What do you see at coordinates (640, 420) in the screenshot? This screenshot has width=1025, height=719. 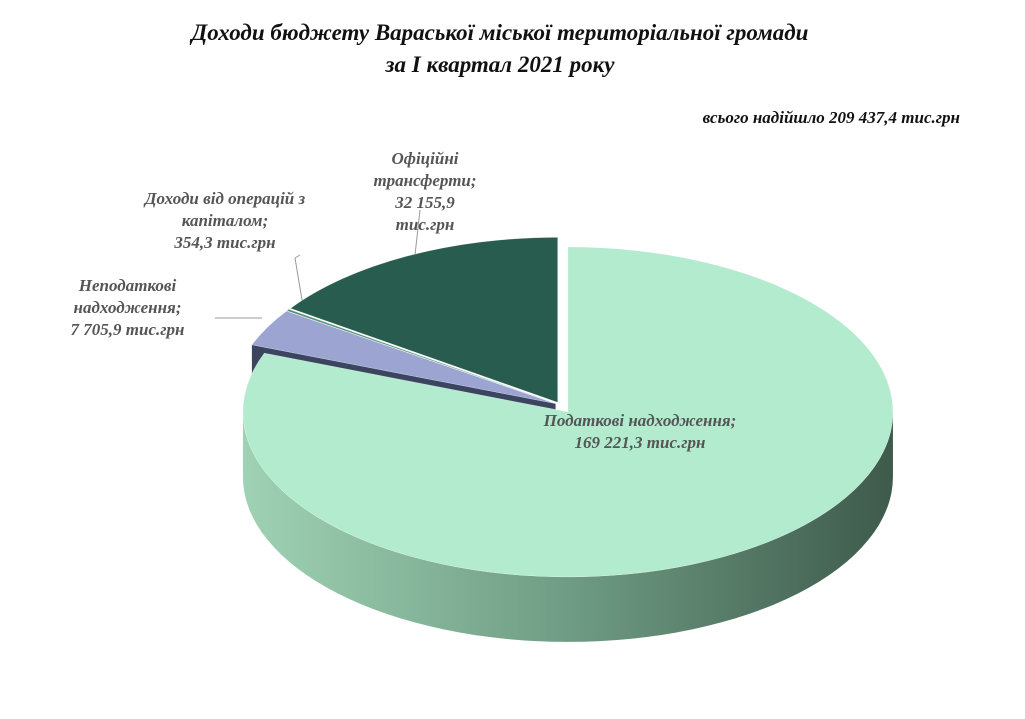 I see `category-label: Податкові надходження;` at bounding box center [640, 420].